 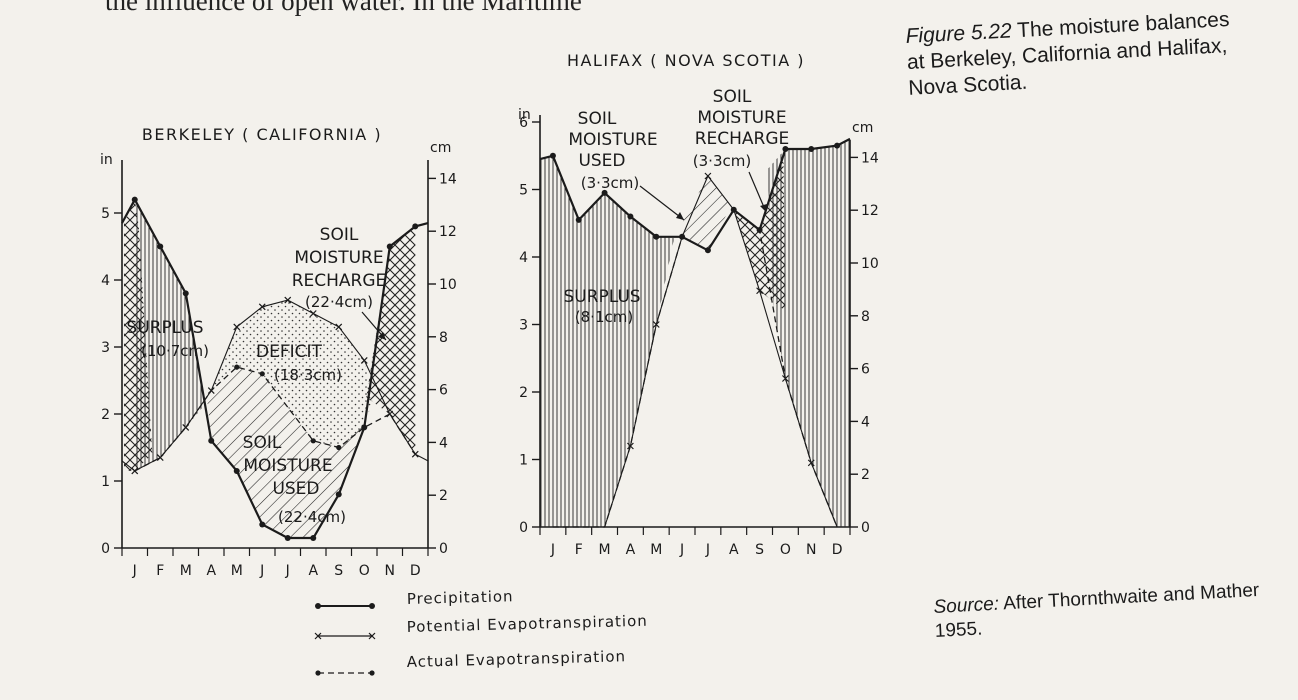 I want to click on actual-et-line, so click(x=275, y=419).